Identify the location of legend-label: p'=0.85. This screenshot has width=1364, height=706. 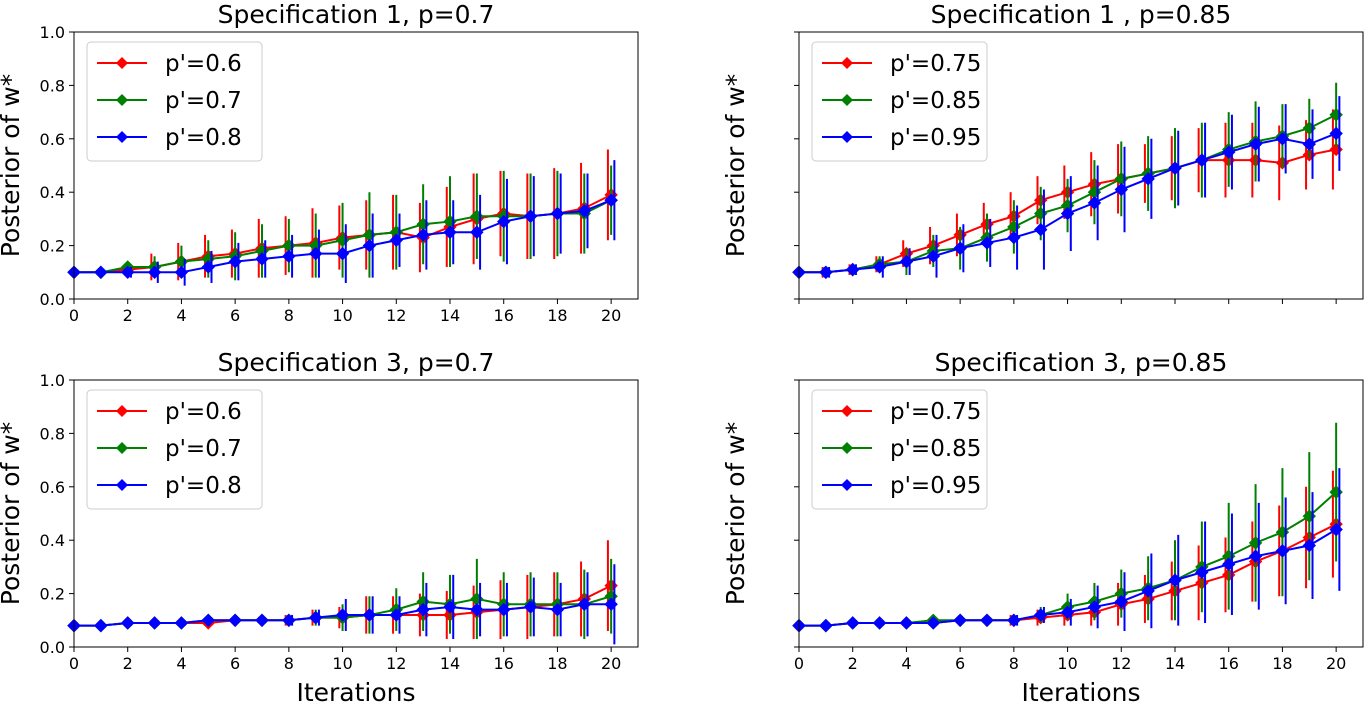
(935, 101).